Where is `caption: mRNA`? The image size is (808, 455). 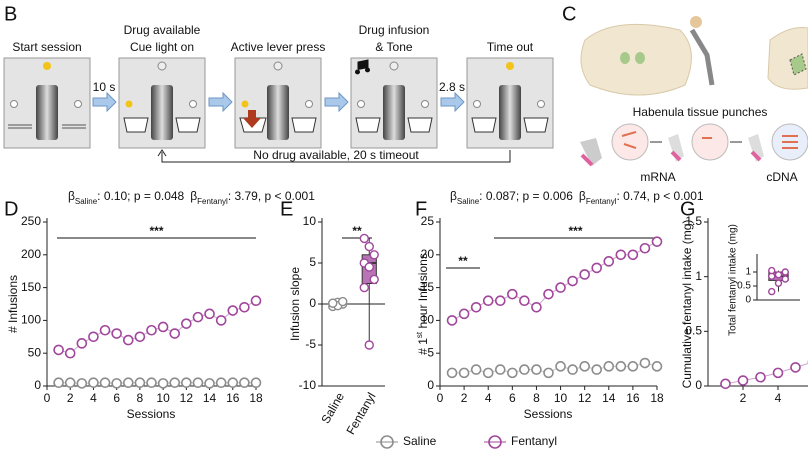 caption: mRNA is located at coordinates (657, 177).